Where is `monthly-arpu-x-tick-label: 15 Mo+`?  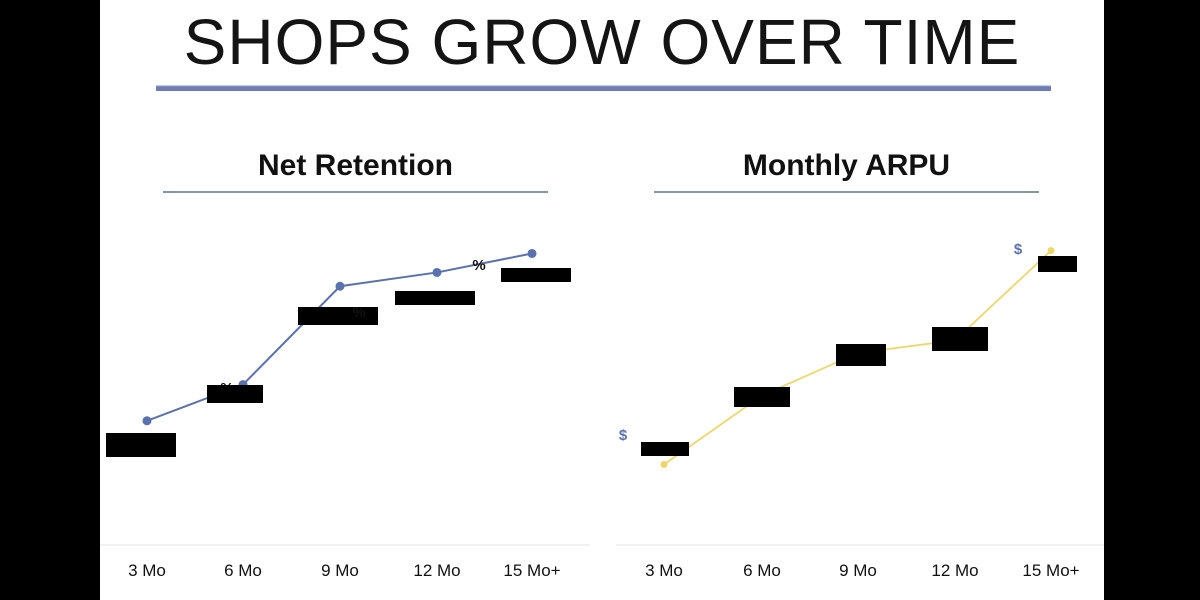 monthly-arpu-x-tick-label: 15 Mo+ is located at coordinates (1050, 570).